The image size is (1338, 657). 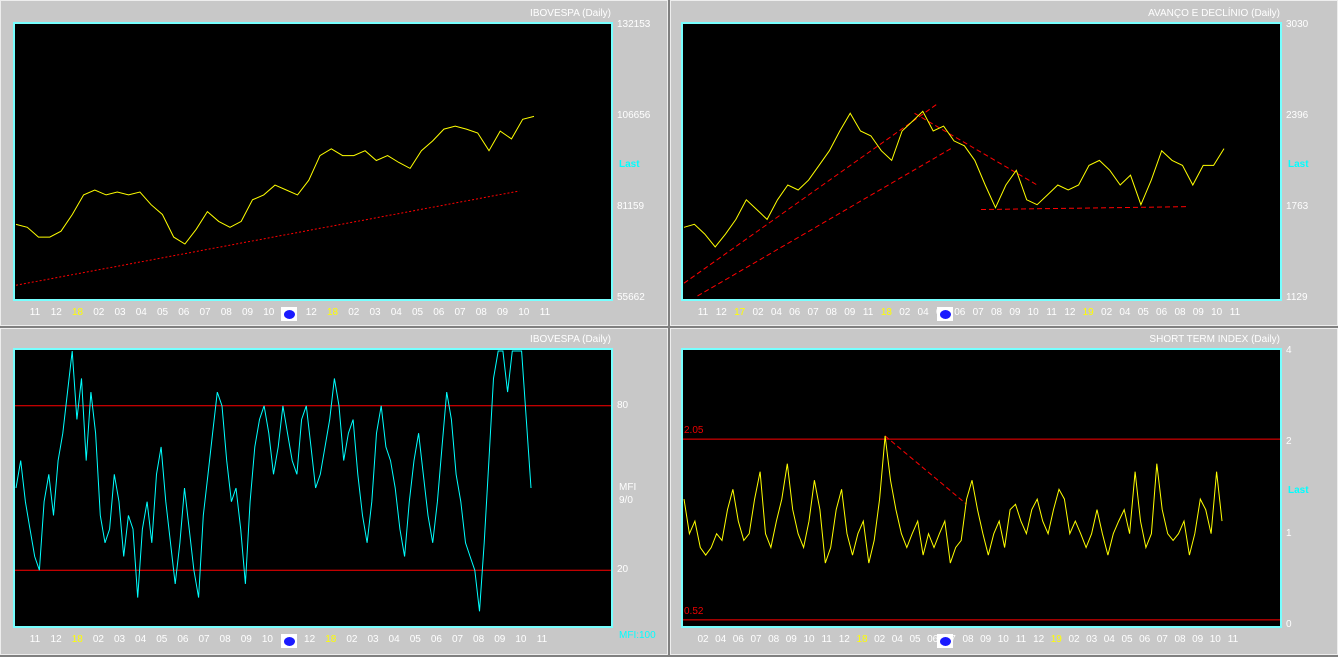 I want to click on indicator-params: 9/0, so click(x=626, y=500).